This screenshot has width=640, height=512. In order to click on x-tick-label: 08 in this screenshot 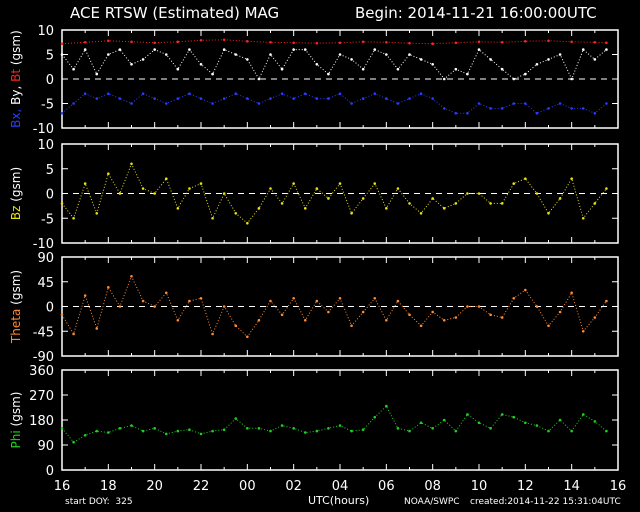, I will do `click(432, 486)`.